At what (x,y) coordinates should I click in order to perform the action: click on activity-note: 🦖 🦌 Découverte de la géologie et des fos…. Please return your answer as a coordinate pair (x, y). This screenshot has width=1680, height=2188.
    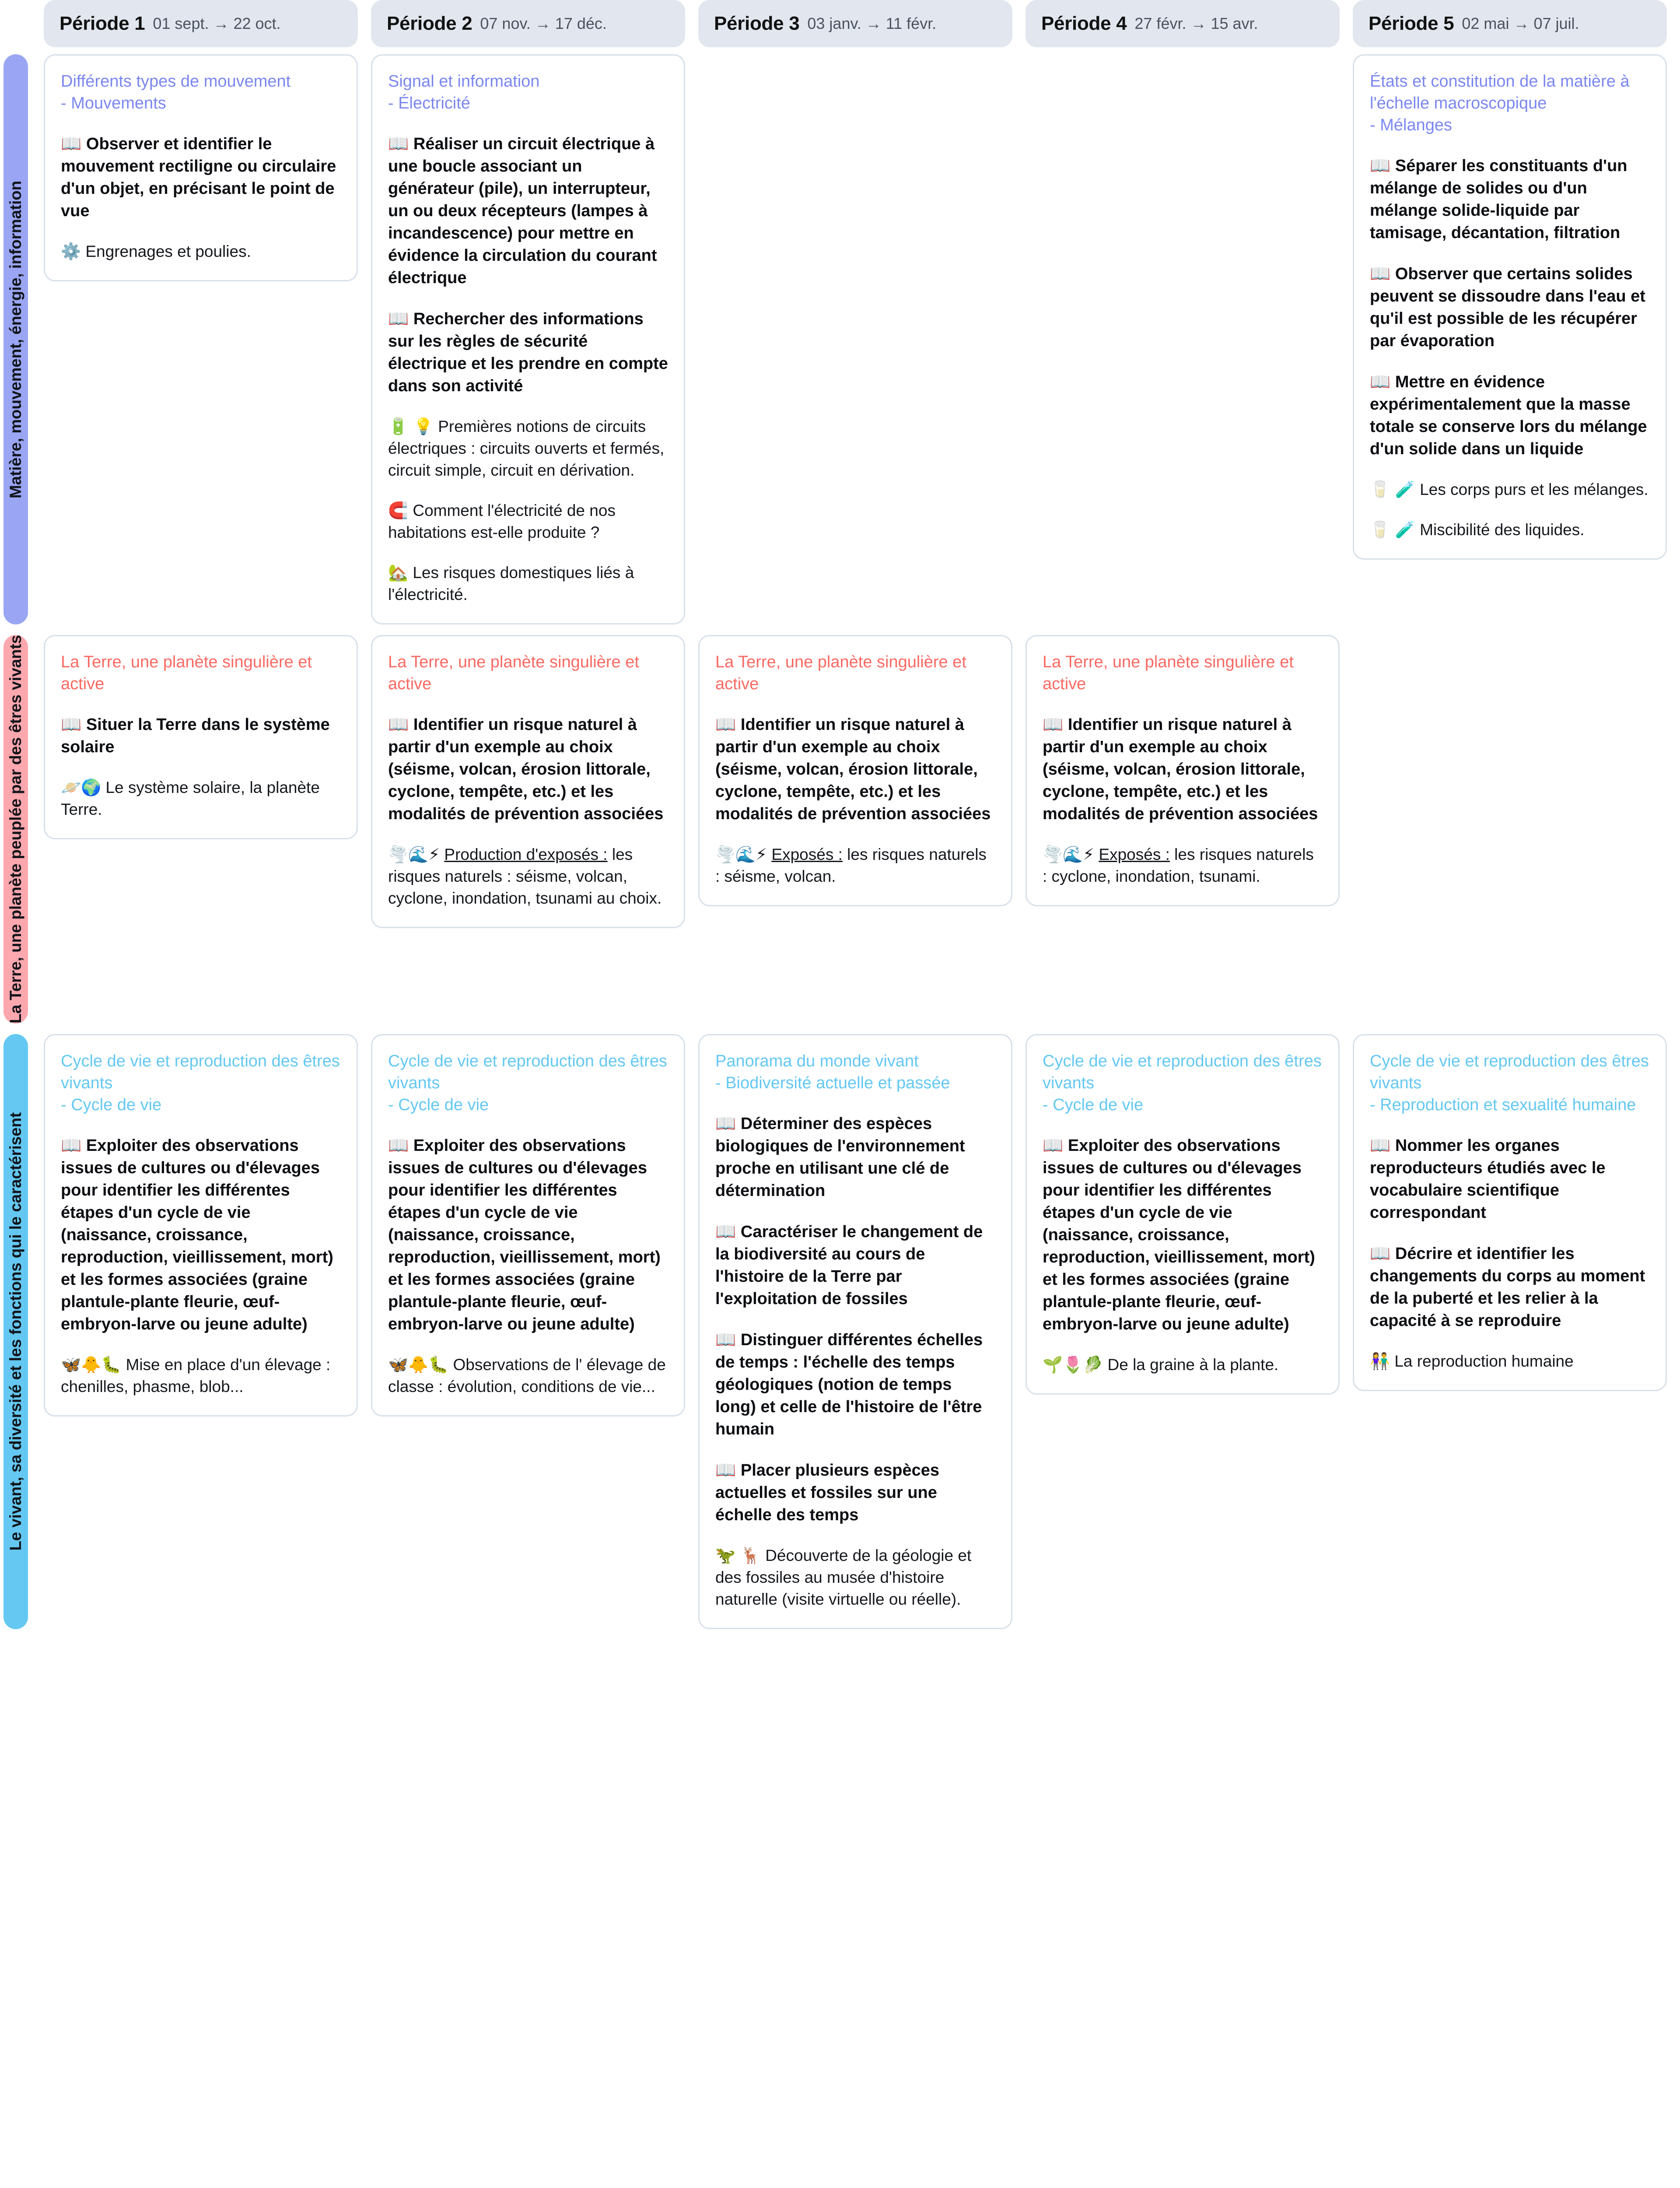
    Looking at the image, I should click on (855, 1577).